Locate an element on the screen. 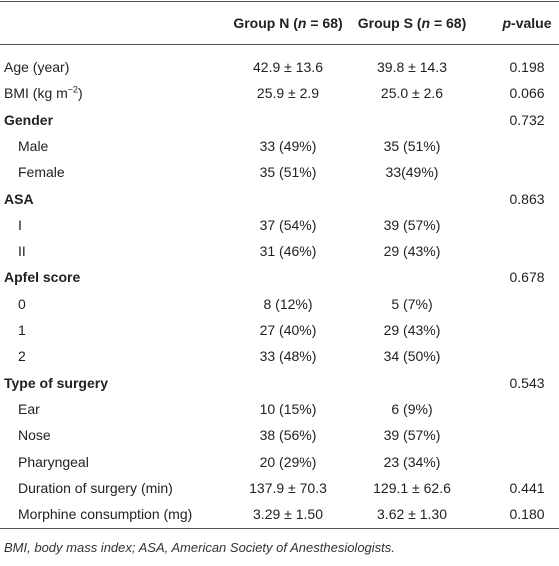 Image resolution: width=559 pixels, height=566 pixels. group-n-cell: 25.9 ± 2.9 is located at coordinates (288, 93).